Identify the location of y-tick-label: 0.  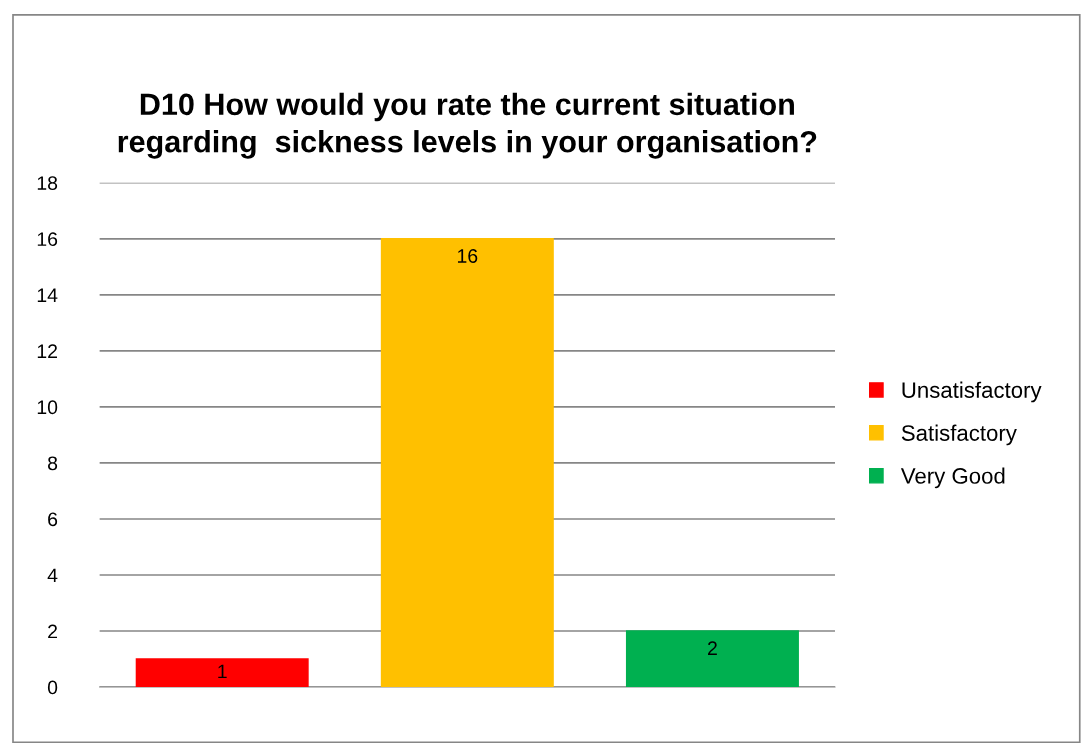
(52, 687).